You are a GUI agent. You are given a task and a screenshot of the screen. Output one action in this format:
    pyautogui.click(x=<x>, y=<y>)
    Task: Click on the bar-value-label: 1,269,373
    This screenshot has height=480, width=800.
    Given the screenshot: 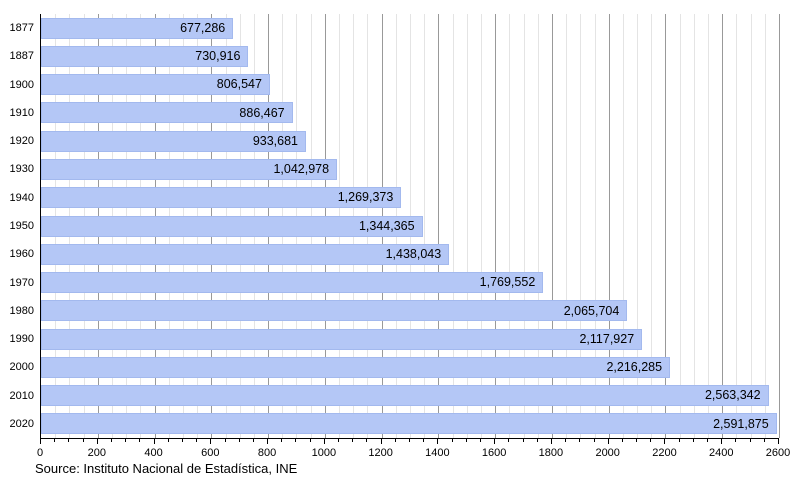 What is the action you would take?
    pyautogui.click(x=365, y=197)
    